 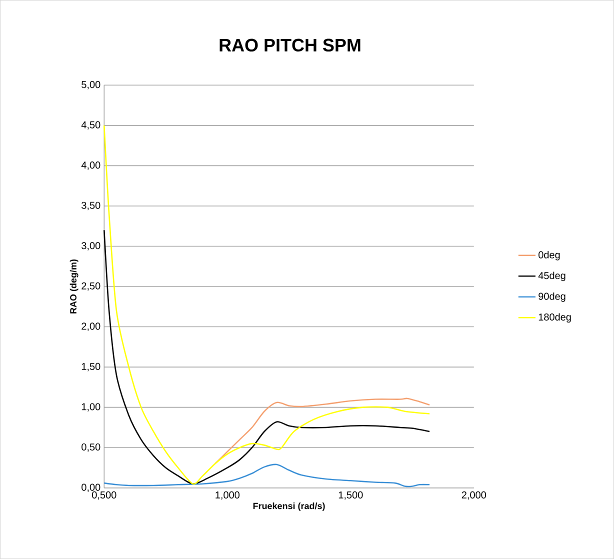 I want to click on y-tick-label: 2,50, so click(x=91, y=286).